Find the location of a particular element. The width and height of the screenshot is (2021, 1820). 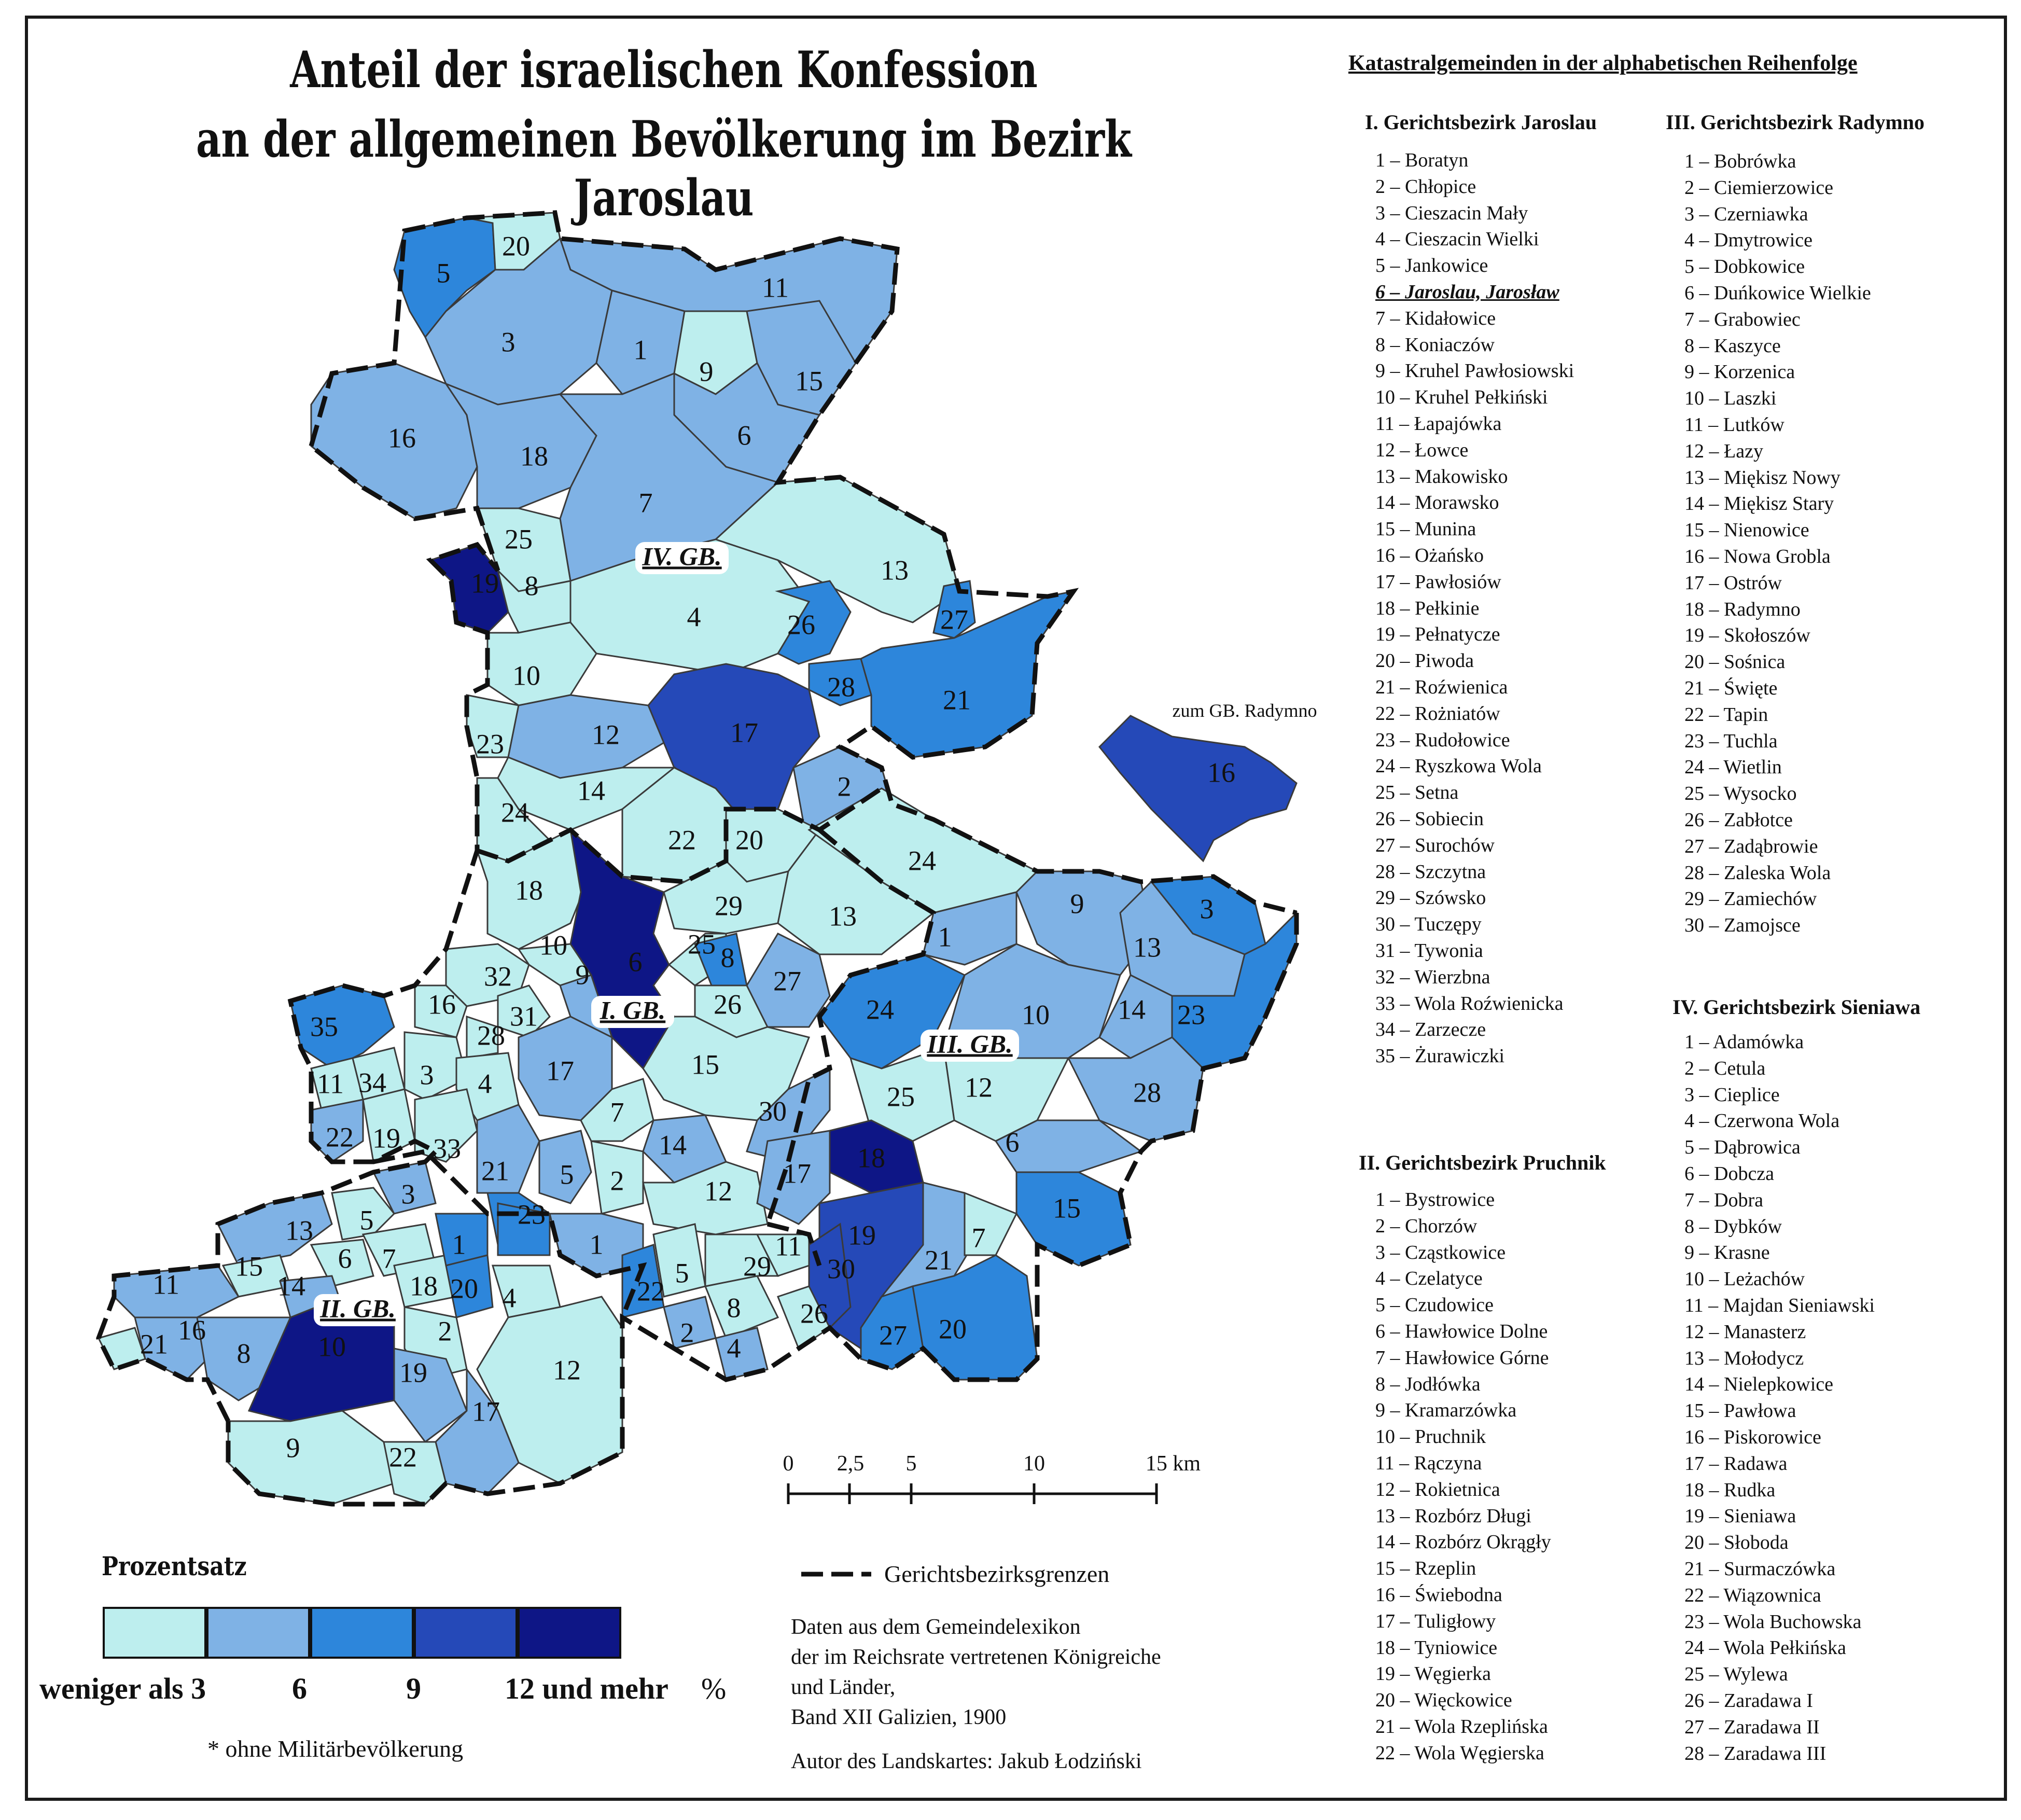

list-item-sieniawa-14: 14 – Nielepkowice is located at coordinates (1759, 1384).